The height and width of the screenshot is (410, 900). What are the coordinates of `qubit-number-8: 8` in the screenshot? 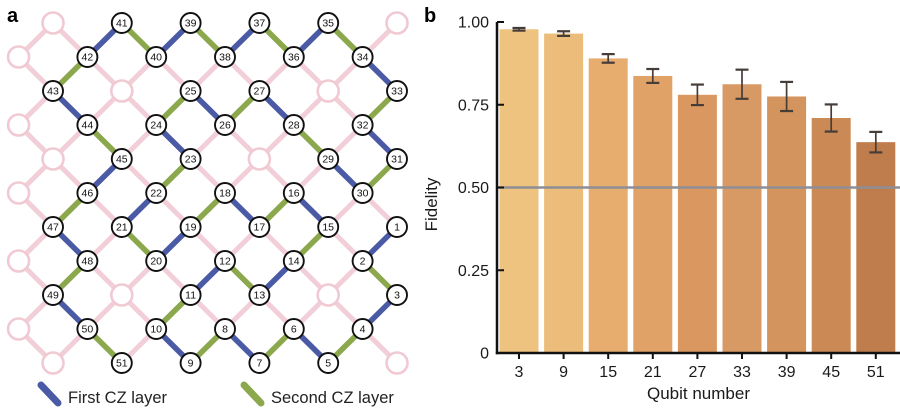 It's located at (225, 330).